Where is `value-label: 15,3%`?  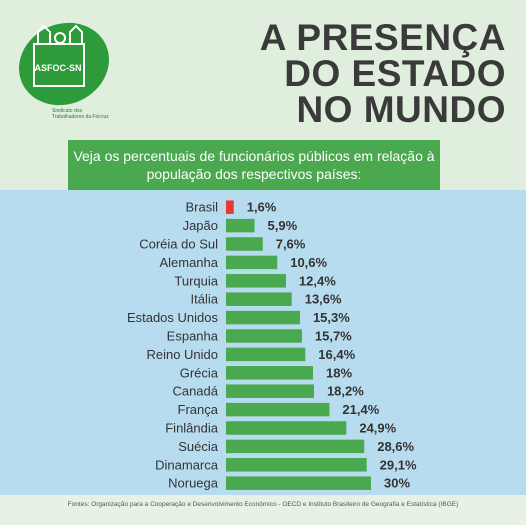 value-label: 15,3% is located at coordinates (331, 317).